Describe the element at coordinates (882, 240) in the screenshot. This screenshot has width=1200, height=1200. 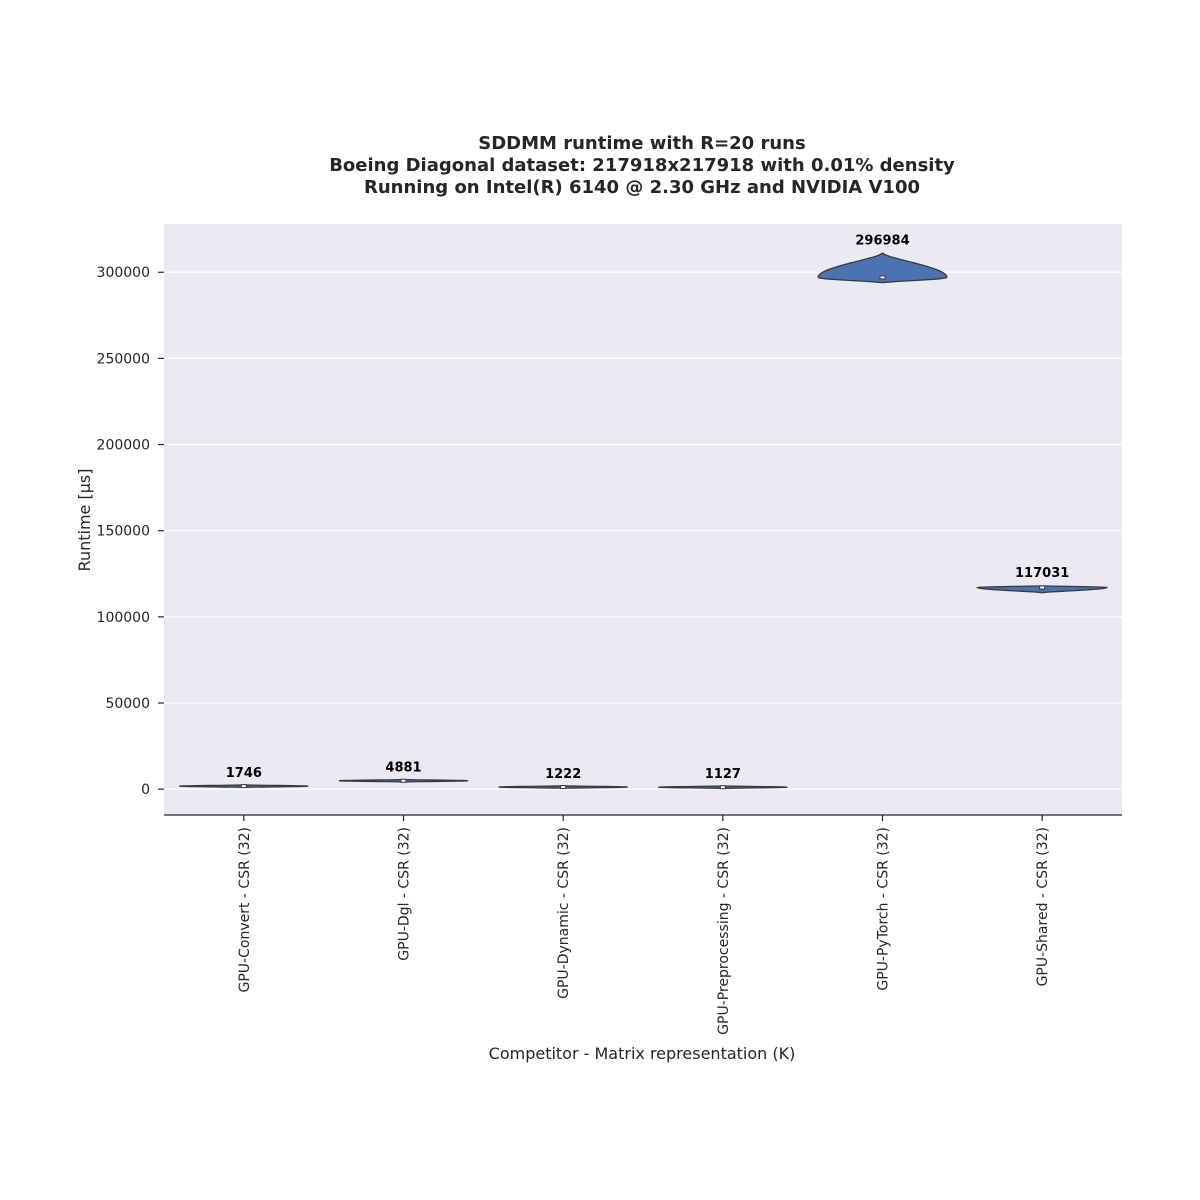
I see `median-value-label: 296984` at that location.